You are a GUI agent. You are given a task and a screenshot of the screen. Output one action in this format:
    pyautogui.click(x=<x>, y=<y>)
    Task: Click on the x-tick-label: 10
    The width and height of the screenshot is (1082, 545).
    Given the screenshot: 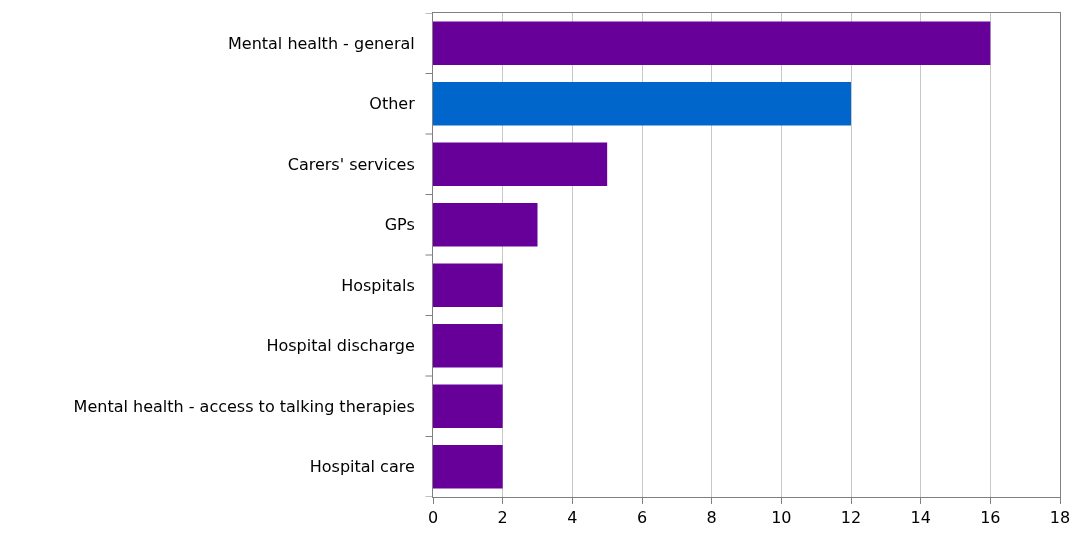 What is the action you would take?
    pyautogui.click(x=781, y=518)
    